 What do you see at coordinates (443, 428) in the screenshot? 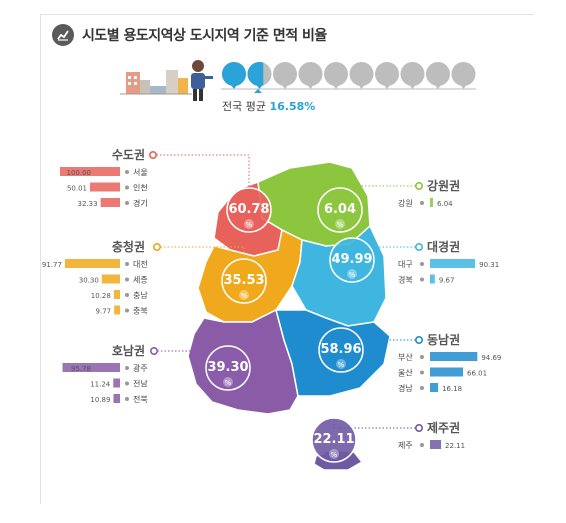
I see `region-name: 제주권` at bounding box center [443, 428].